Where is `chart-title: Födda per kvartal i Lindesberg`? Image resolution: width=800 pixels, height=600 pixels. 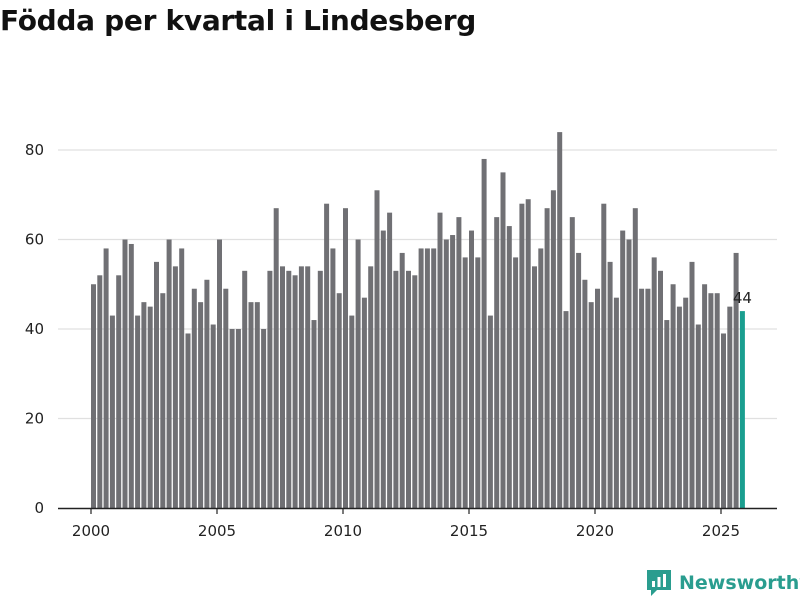
chart-title: Födda per kvartal i Lindesberg is located at coordinates (238, 20).